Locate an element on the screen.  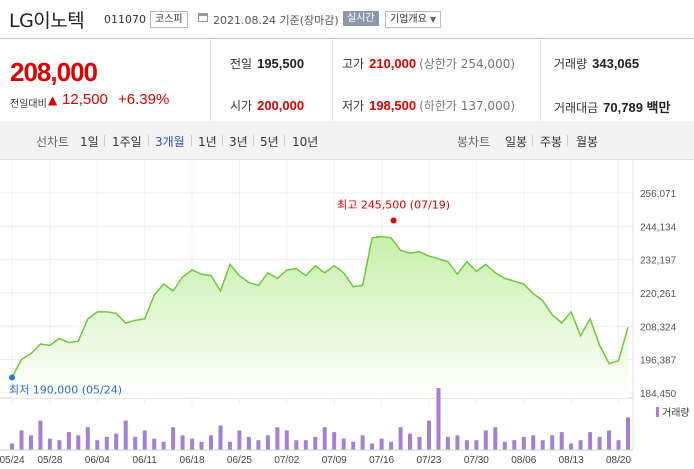
stat-open: 시가 200,000 is located at coordinates (267, 105).